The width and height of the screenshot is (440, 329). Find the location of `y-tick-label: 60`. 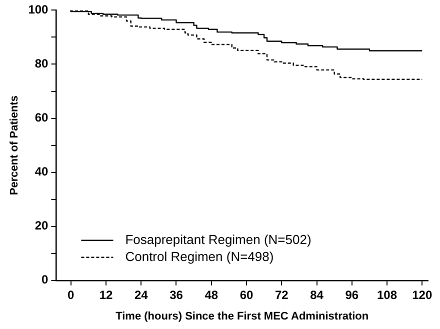

y-tick-label: 60 is located at coordinates (41, 117).